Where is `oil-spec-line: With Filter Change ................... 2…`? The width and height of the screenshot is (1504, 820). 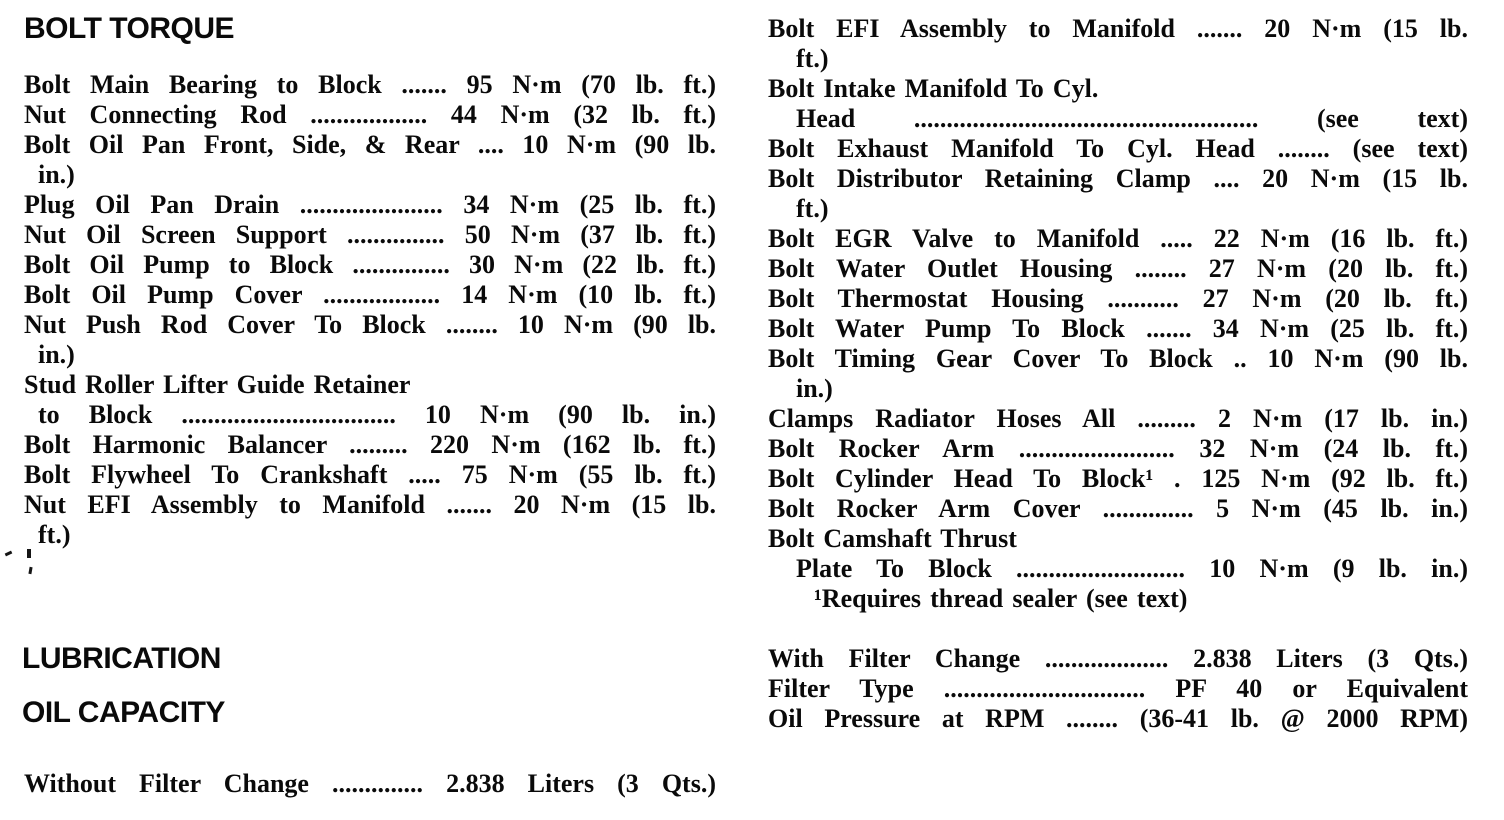
oil-spec-line: With Filter Change ................... 2… is located at coordinates (1118, 658).